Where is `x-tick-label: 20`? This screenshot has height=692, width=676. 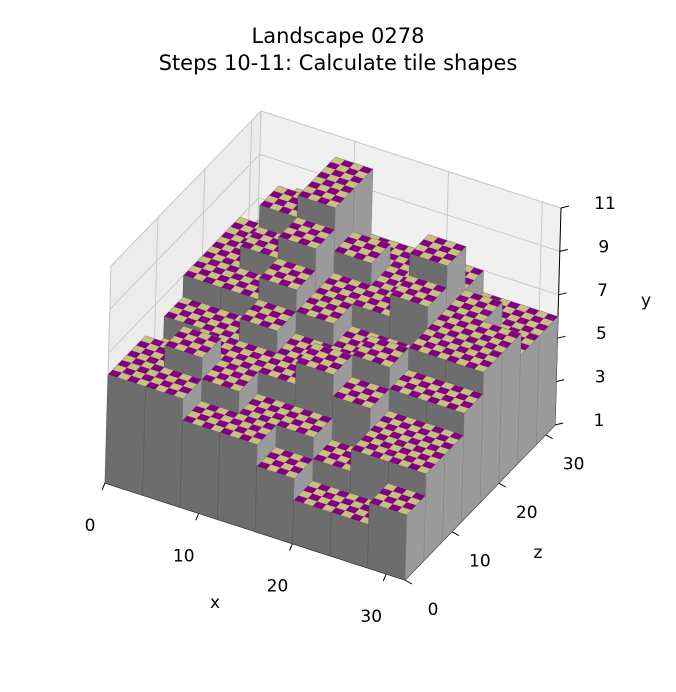
x-tick-label: 20 is located at coordinates (278, 587).